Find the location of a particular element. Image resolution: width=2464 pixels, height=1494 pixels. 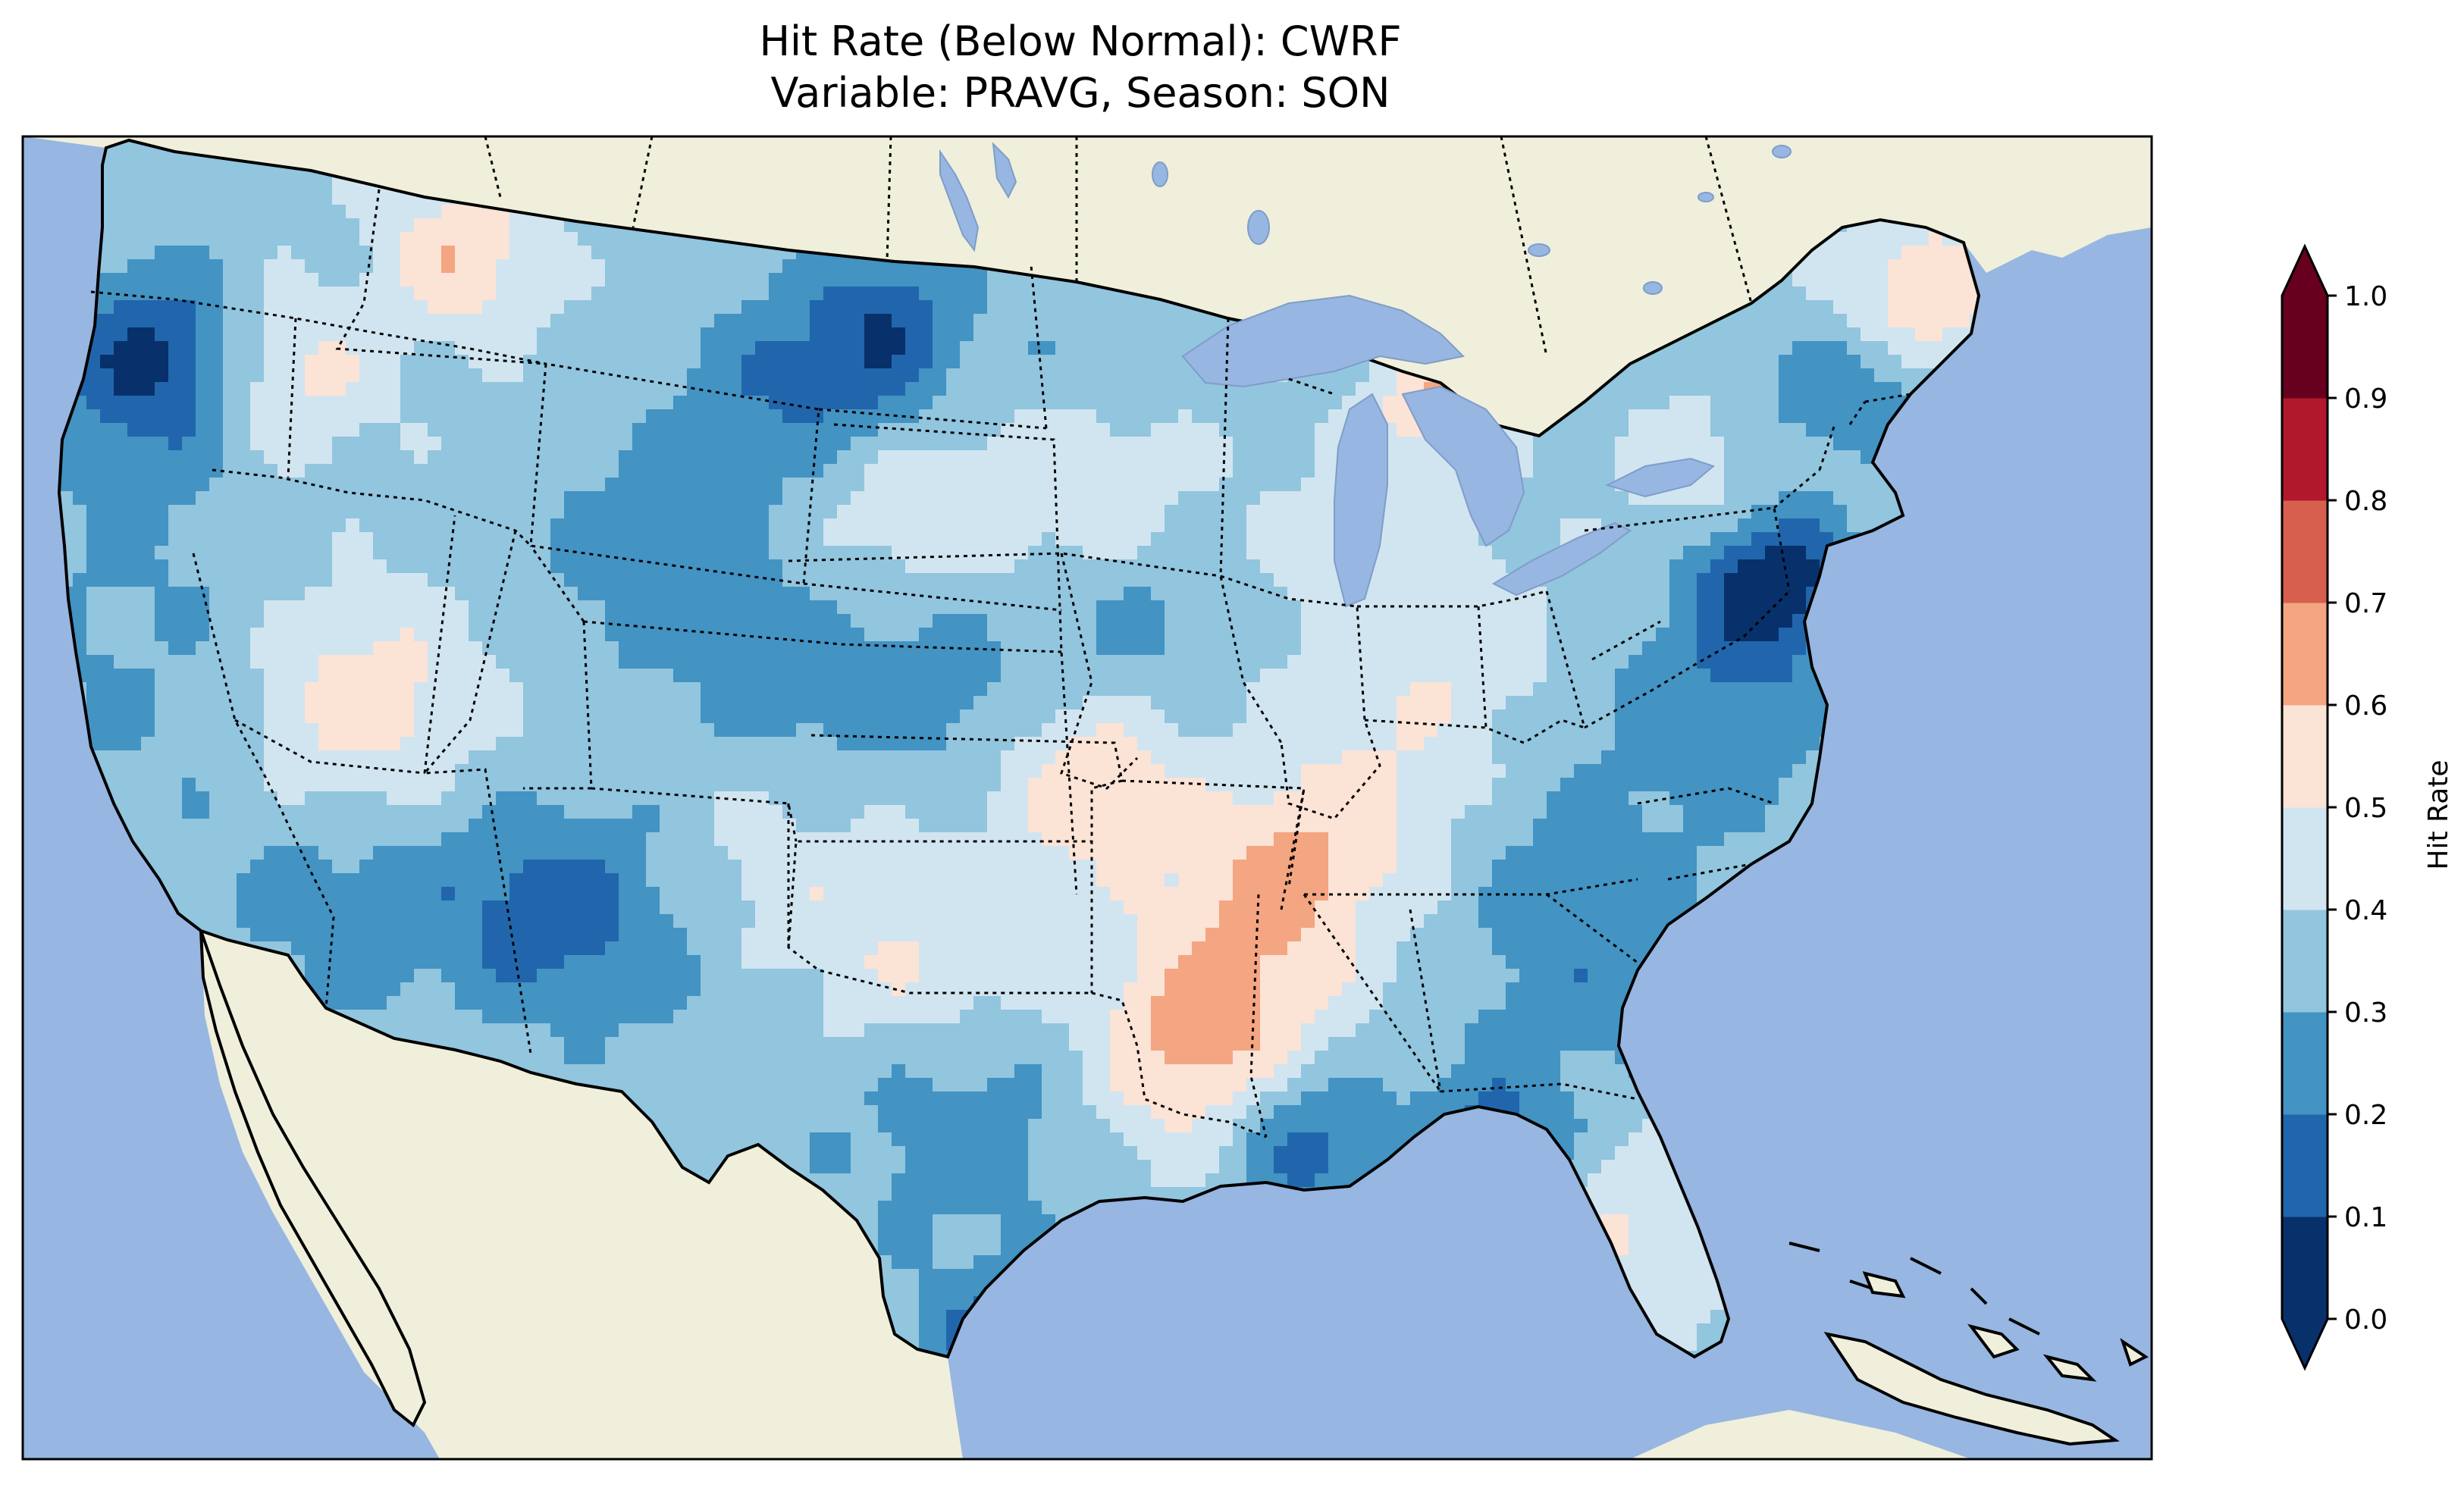

colorbar-tick-label: 0.6 is located at coordinates (2365, 706).